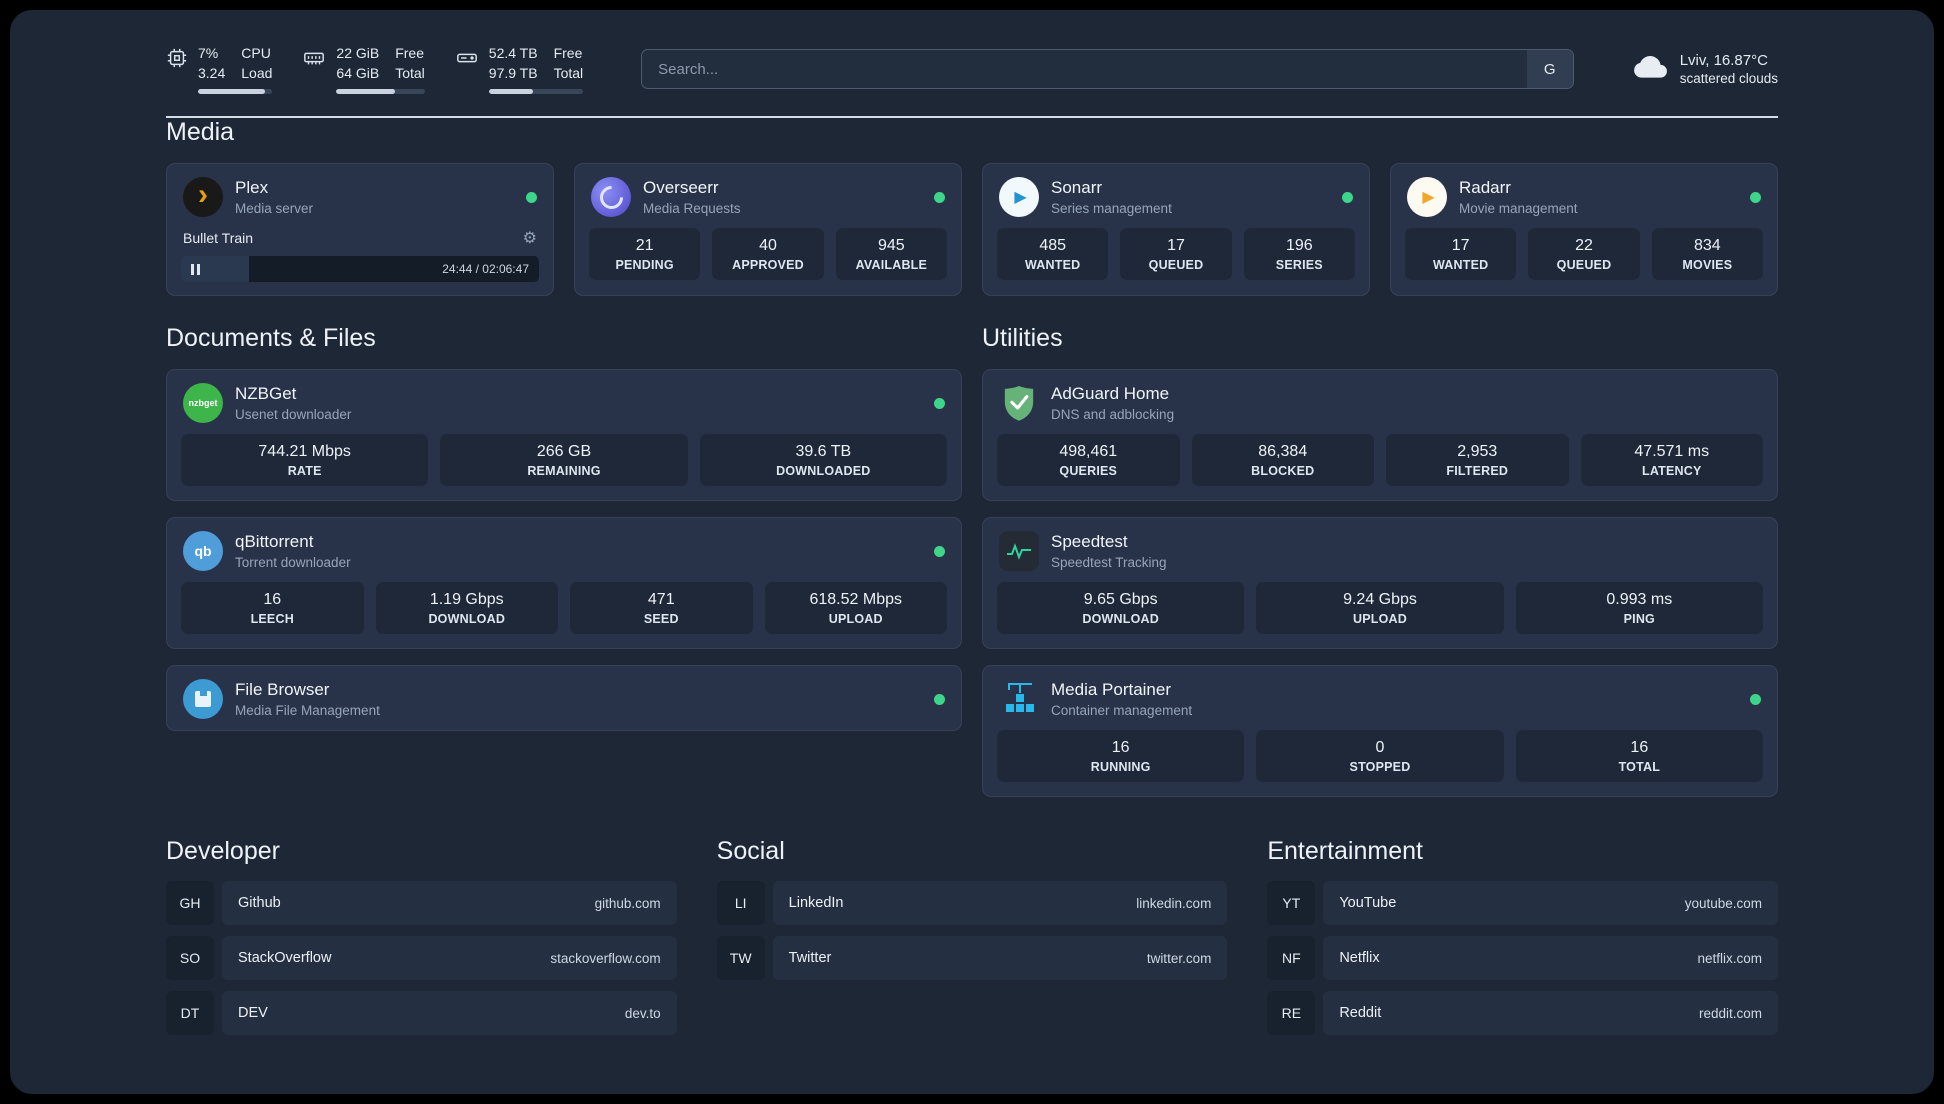 The width and height of the screenshot is (1944, 1104). Describe the element at coordinates (1549, 69) in the screenshot. I see `search-provider-button: G` at that location.